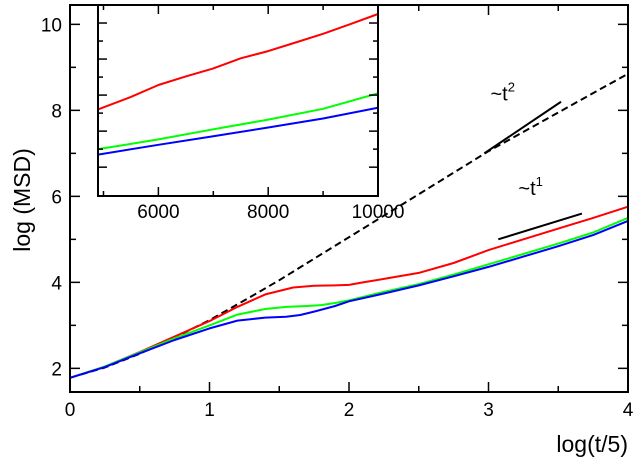 Image resolution: width=638 pixels, height=465 pixels. What do you see at coordinates (349, 410) in the screenshot?
I see `x-tick-label: 2` at bounding box center [349, 410].